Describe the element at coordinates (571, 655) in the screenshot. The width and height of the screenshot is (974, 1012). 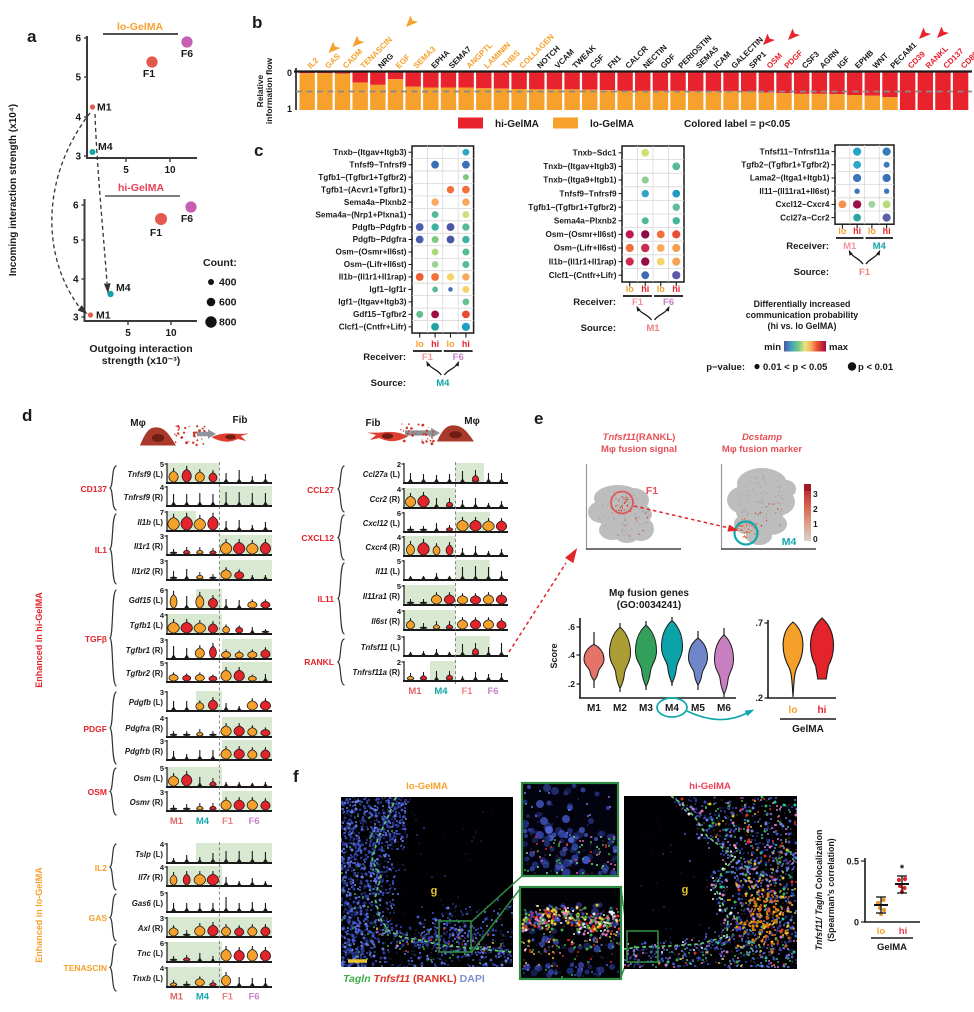
I see `svg-text: .4` at that location.